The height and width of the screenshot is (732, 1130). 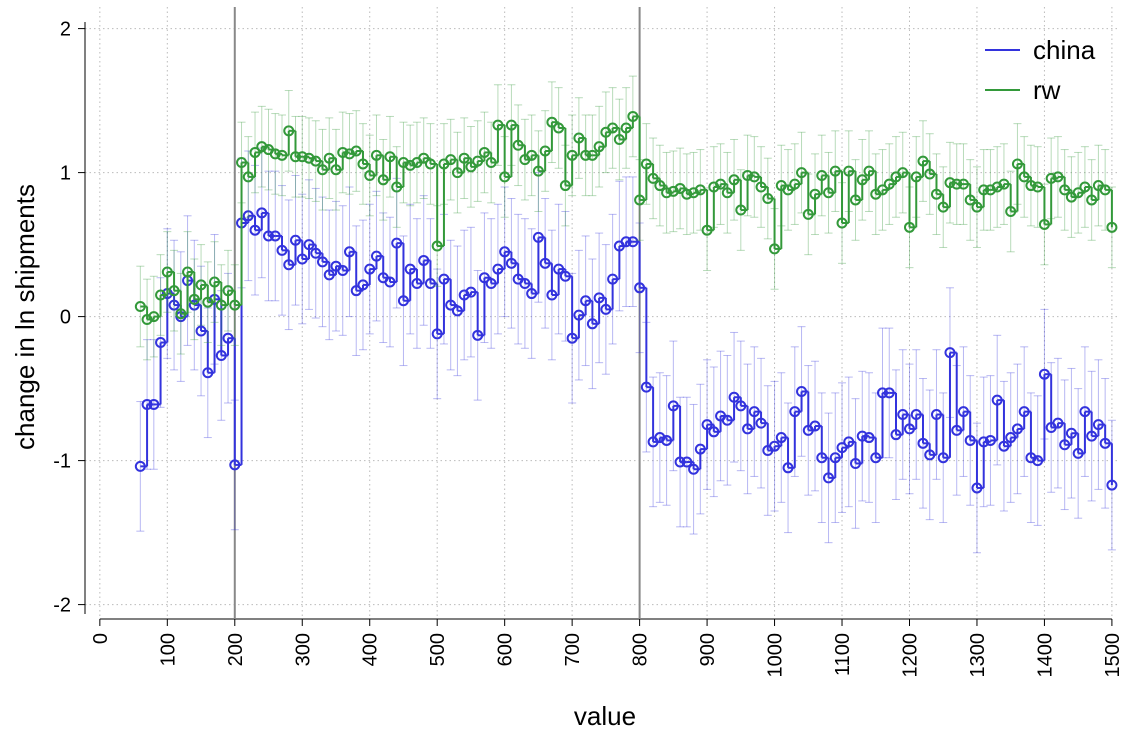 I want to click on y-axis-title: change in ln shipments, so click(x=25, y=317).